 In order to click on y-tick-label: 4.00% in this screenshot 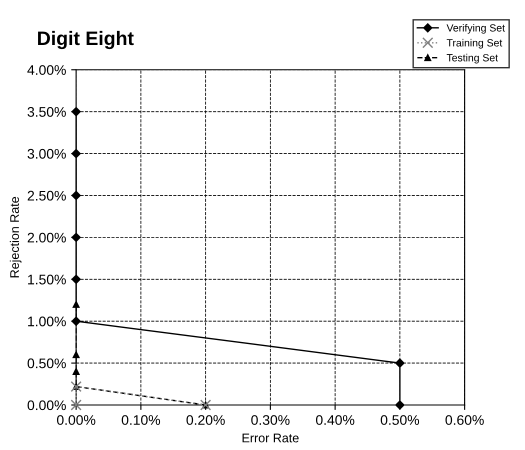, I will do `click(46, 70)`.